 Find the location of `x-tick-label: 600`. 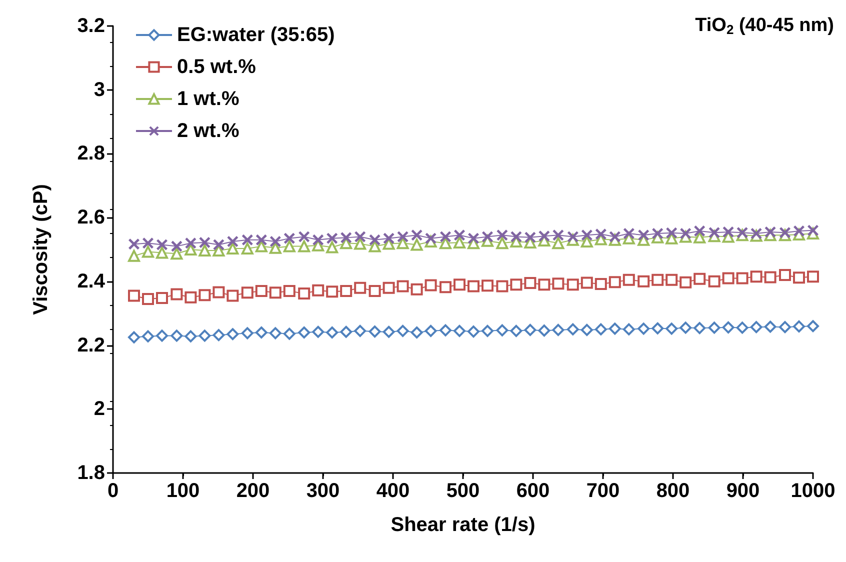

x-tick-label: 600 is located at coordinates (533, 491).